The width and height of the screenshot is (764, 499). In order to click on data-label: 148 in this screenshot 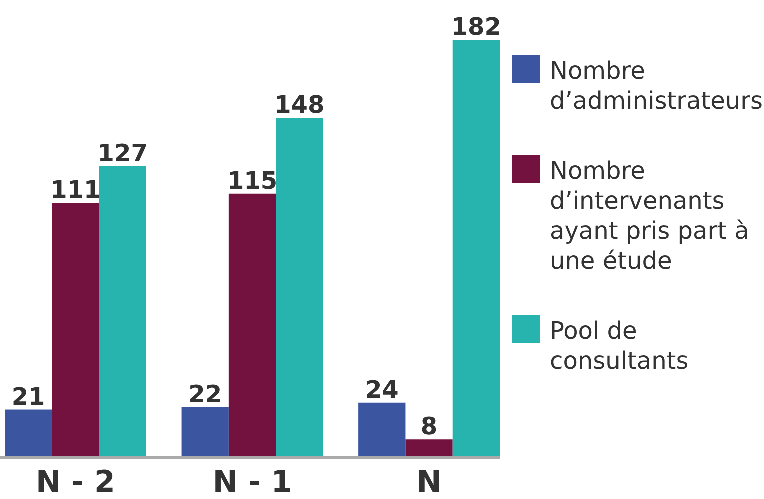, I will do `click(299, 105)`.